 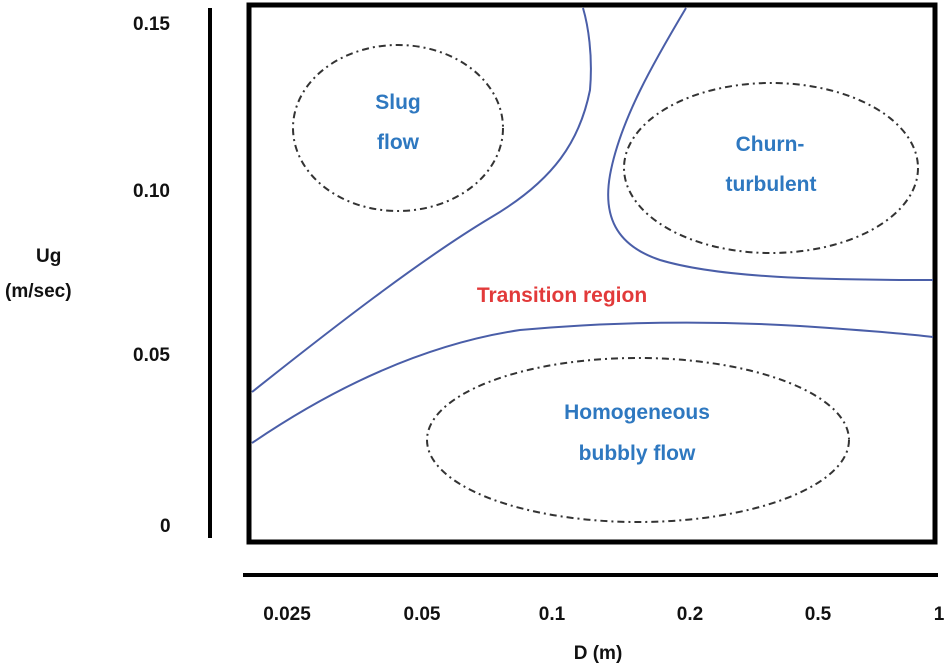 What do you see at coordinates (637, 412) in the screenshot?
I see `bubbly-flow-label-line1: Homogeneous` at bounding box center [637, 412].